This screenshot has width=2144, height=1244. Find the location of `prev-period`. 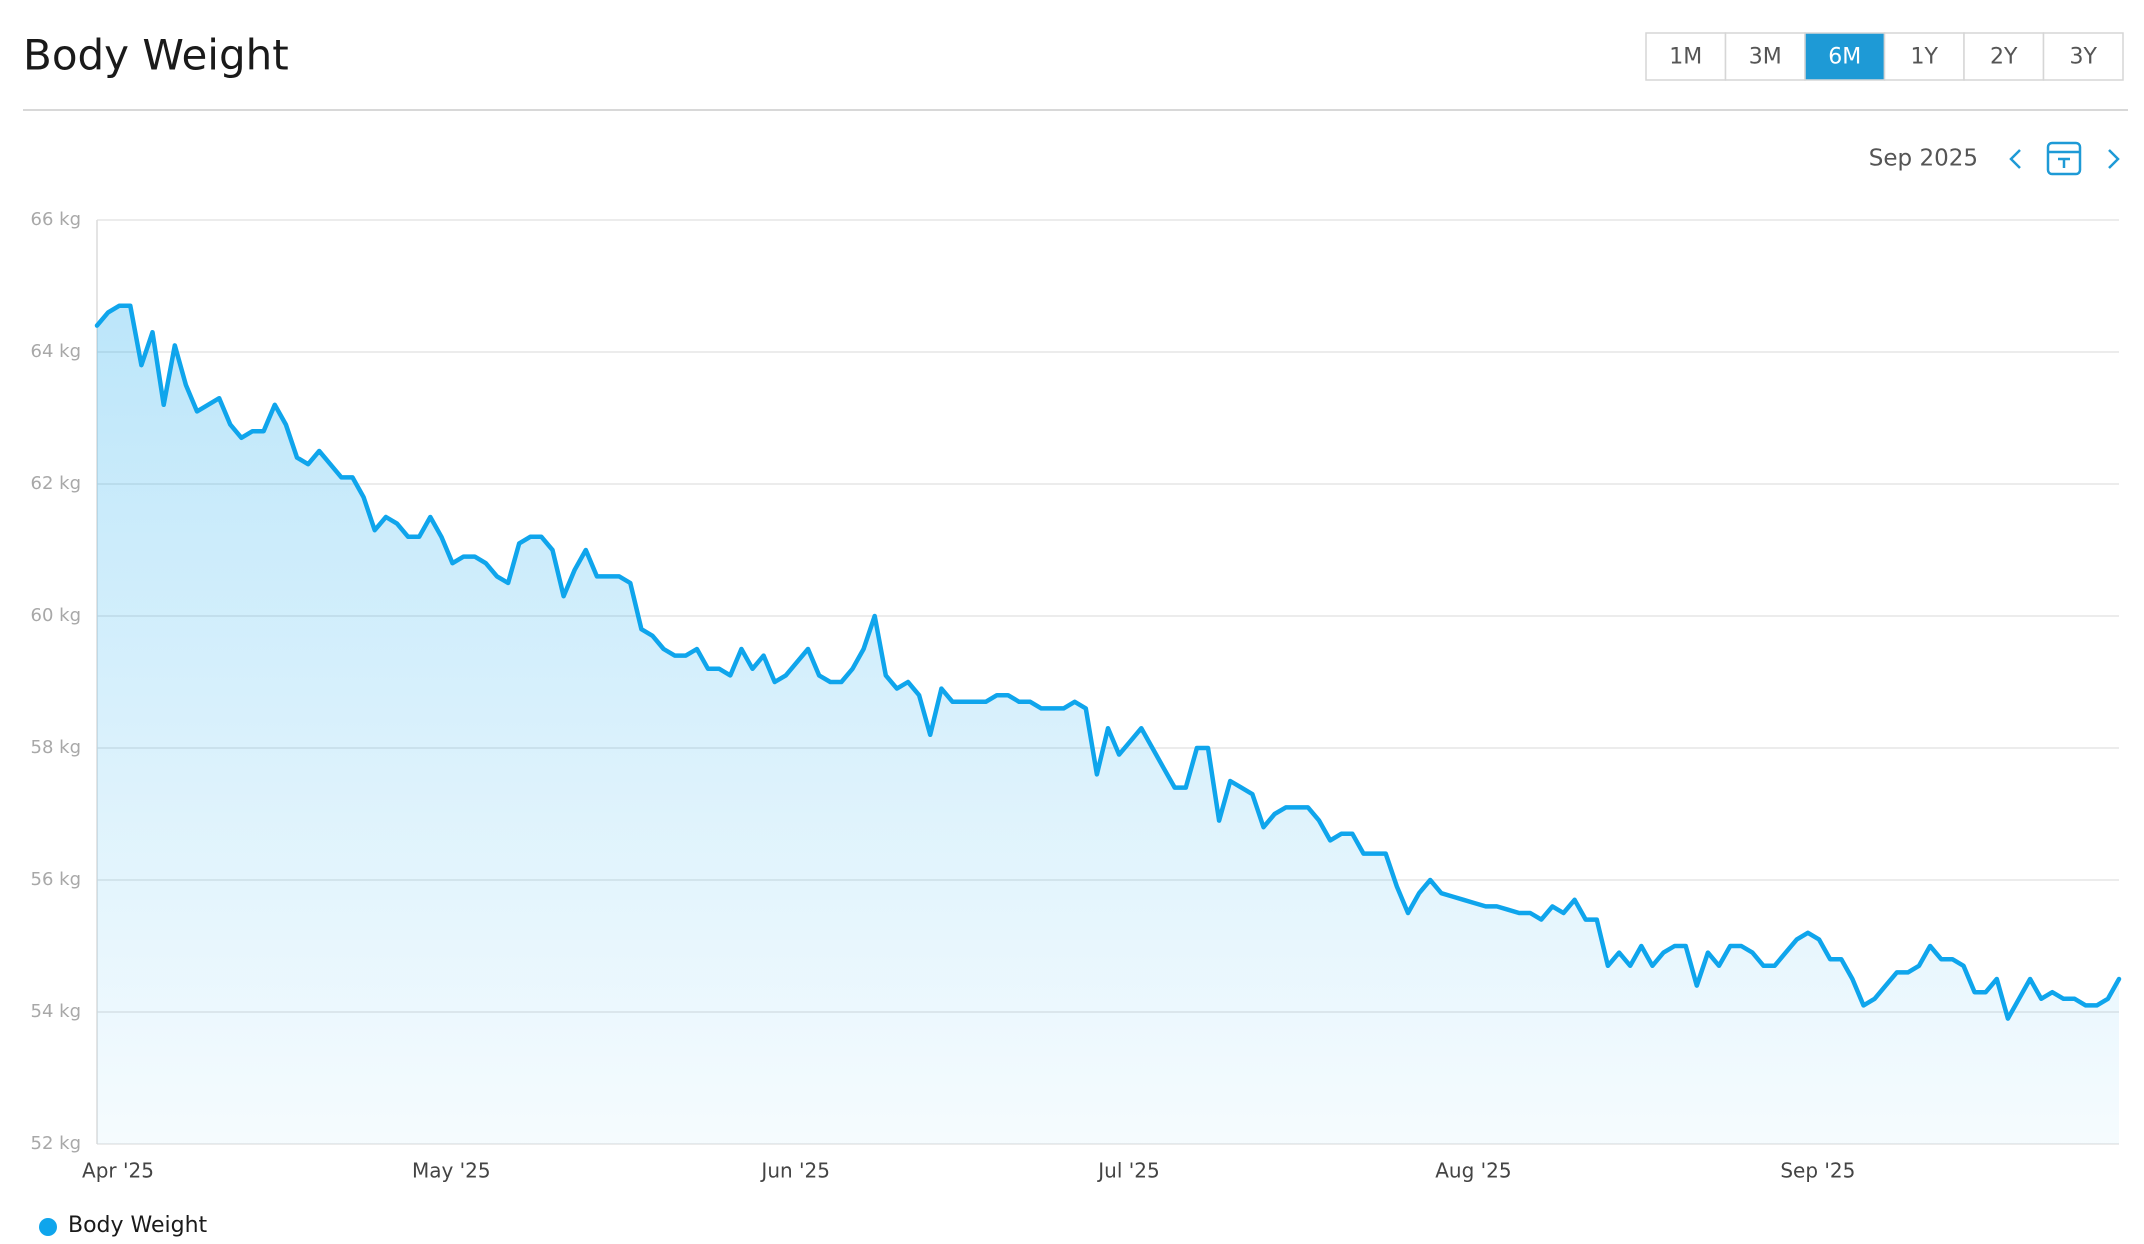

prev-period is located at coordinates (2015, 159).